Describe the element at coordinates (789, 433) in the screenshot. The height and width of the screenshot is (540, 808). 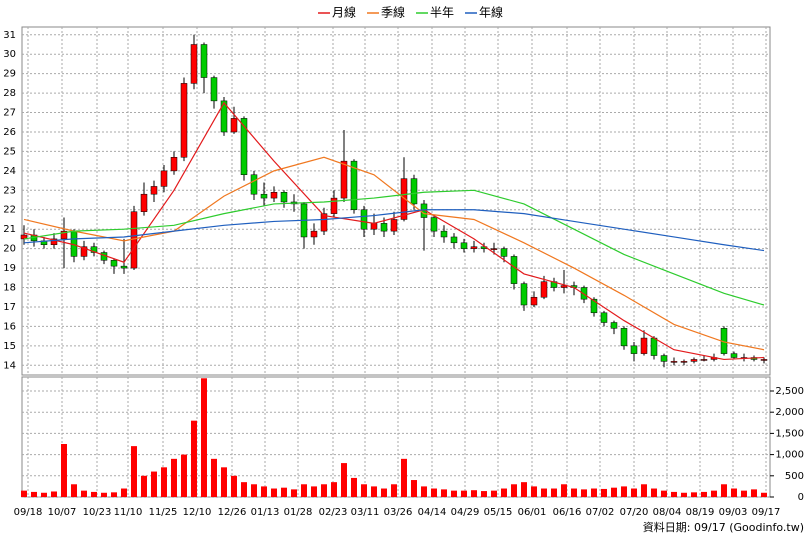
I see `y2-tick-label: 1,500` at that location.